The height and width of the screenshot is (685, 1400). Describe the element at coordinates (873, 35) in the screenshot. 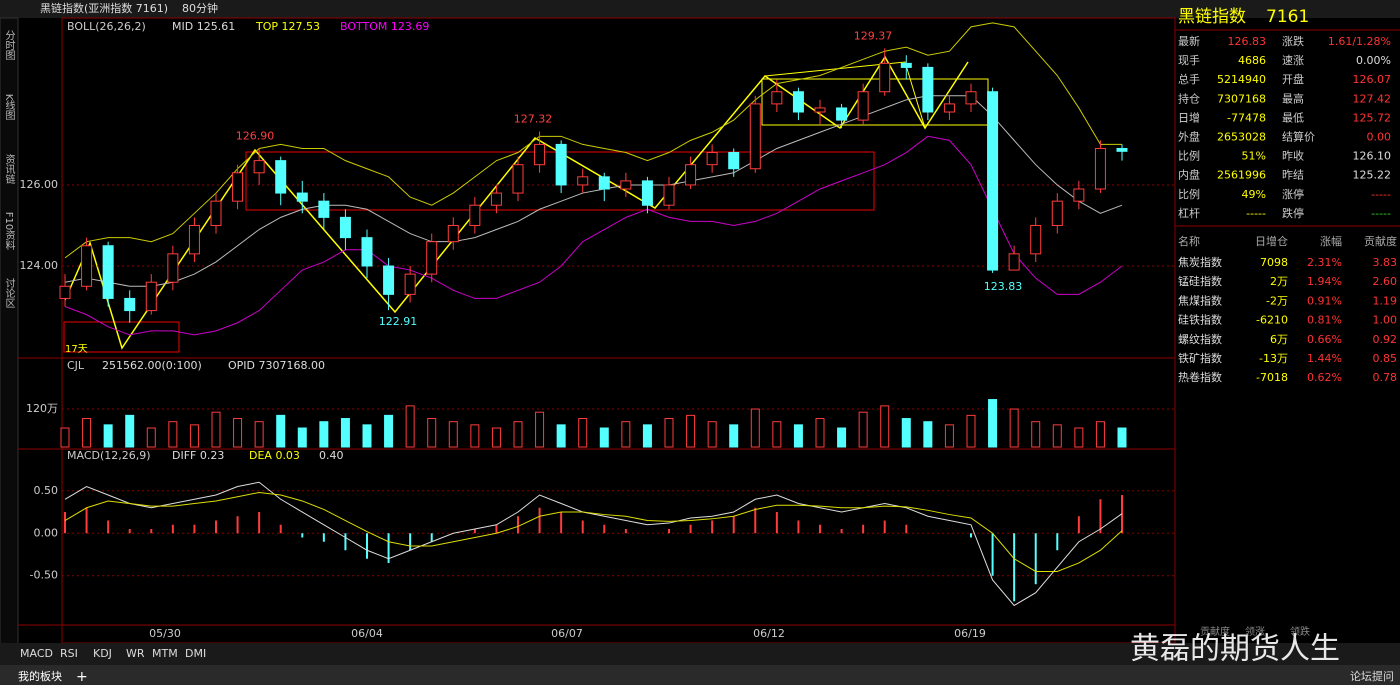

I see `price-annotation: 129.37` at that location.